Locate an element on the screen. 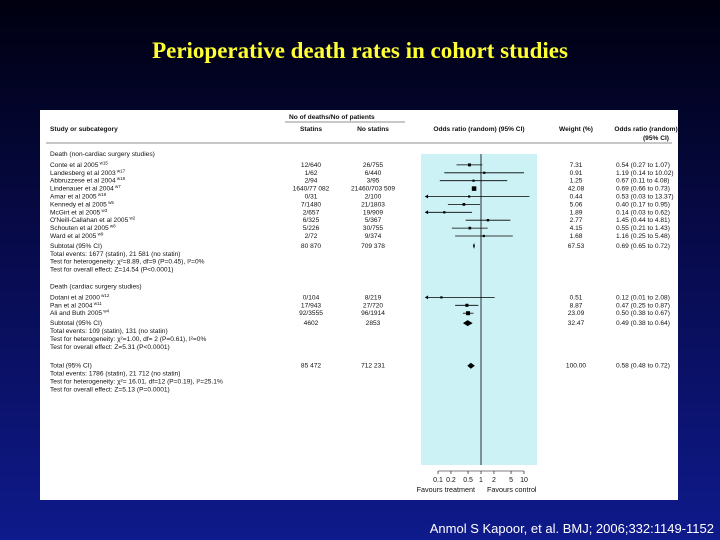  total-label: Total (95% CI) is located at coordinates (71, 366).